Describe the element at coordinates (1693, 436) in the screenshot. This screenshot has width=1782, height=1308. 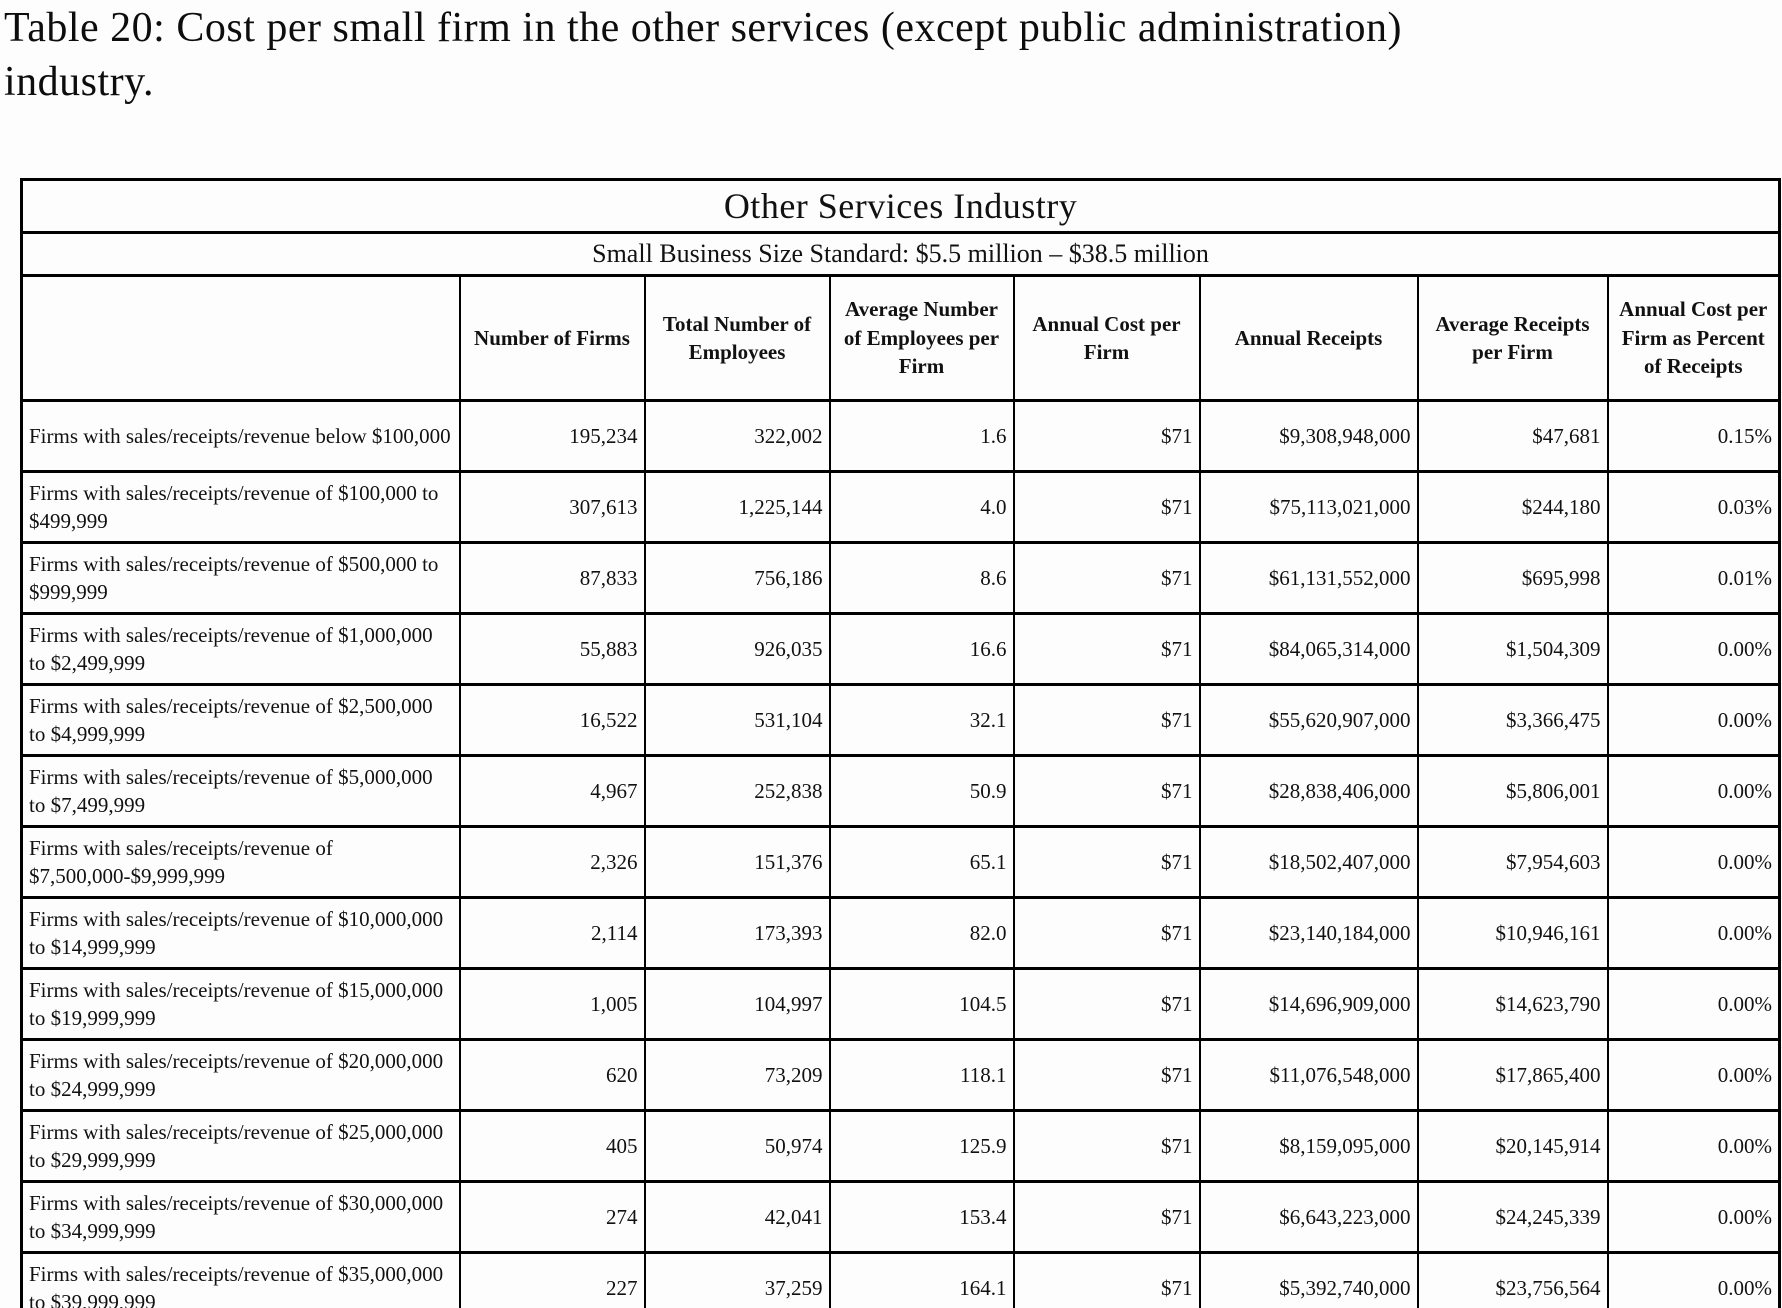
I see `cost-percent-cell: 0.15%` at that location.